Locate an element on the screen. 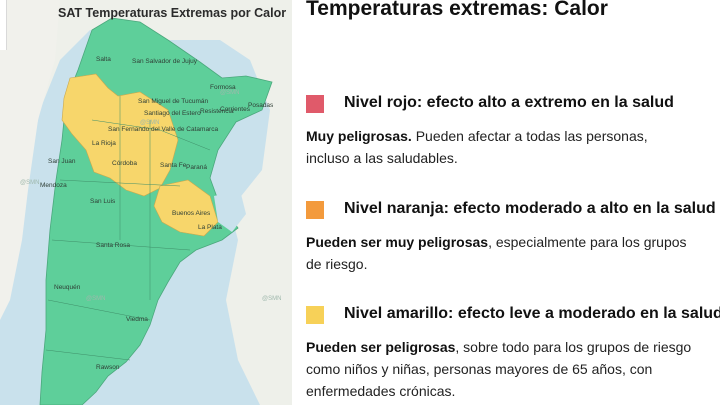  left-edge-strip is located at coordinates (3, 25).